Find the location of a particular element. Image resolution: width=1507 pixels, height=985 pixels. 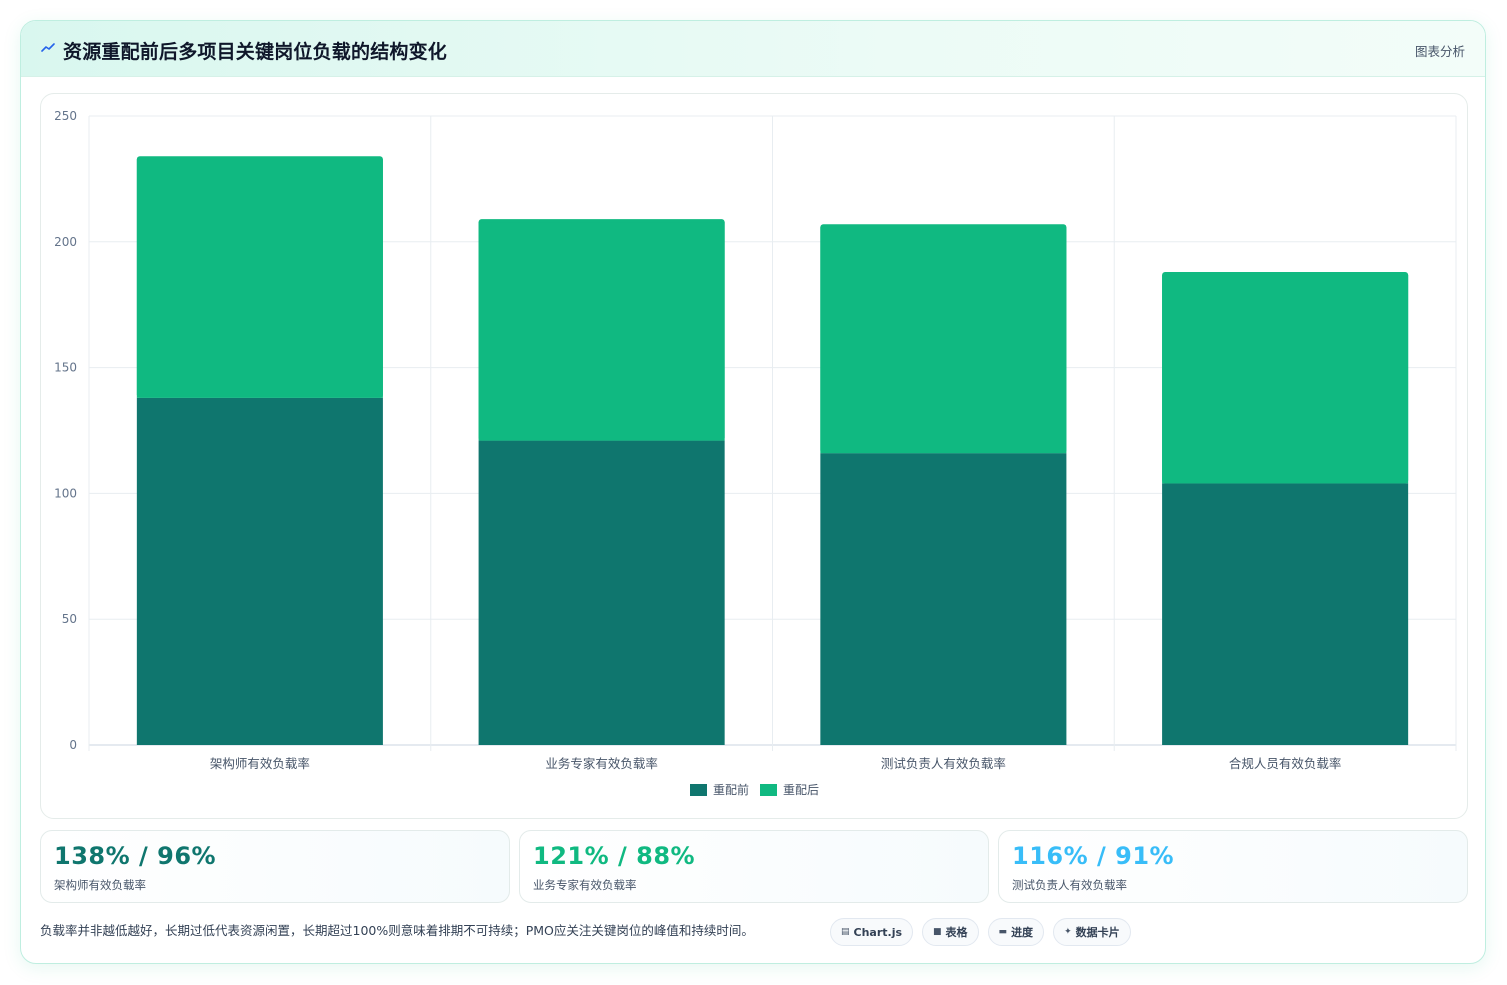

kpi-card-architect: 138% / 96% 架构师有效负载率 is located at coordinates (275, 866).